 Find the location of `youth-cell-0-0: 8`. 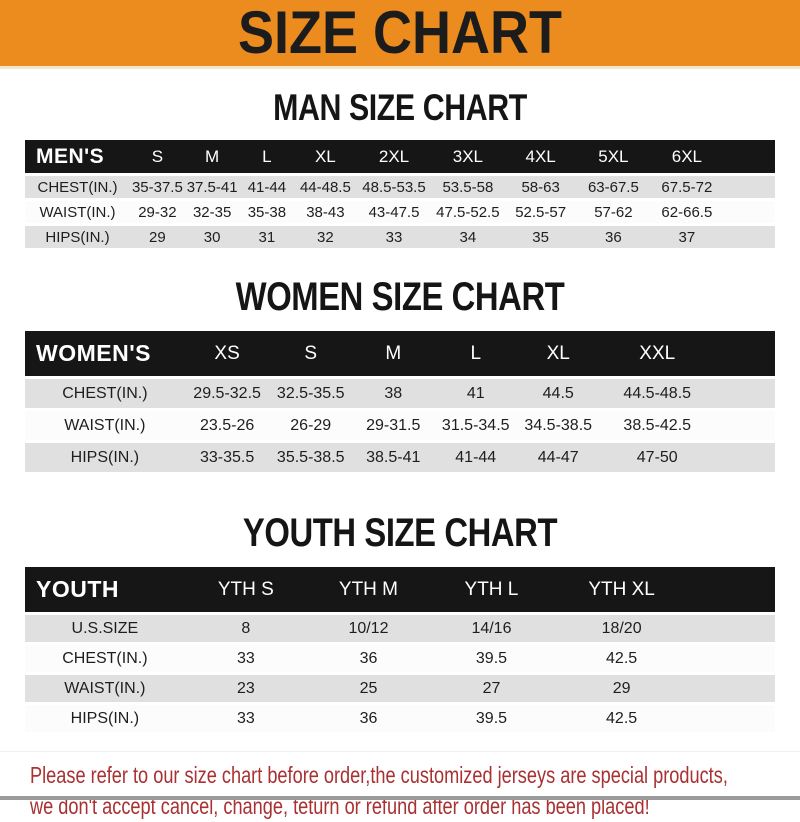

youth-cell-0-0: 8 is located at coordinates (246, 628).